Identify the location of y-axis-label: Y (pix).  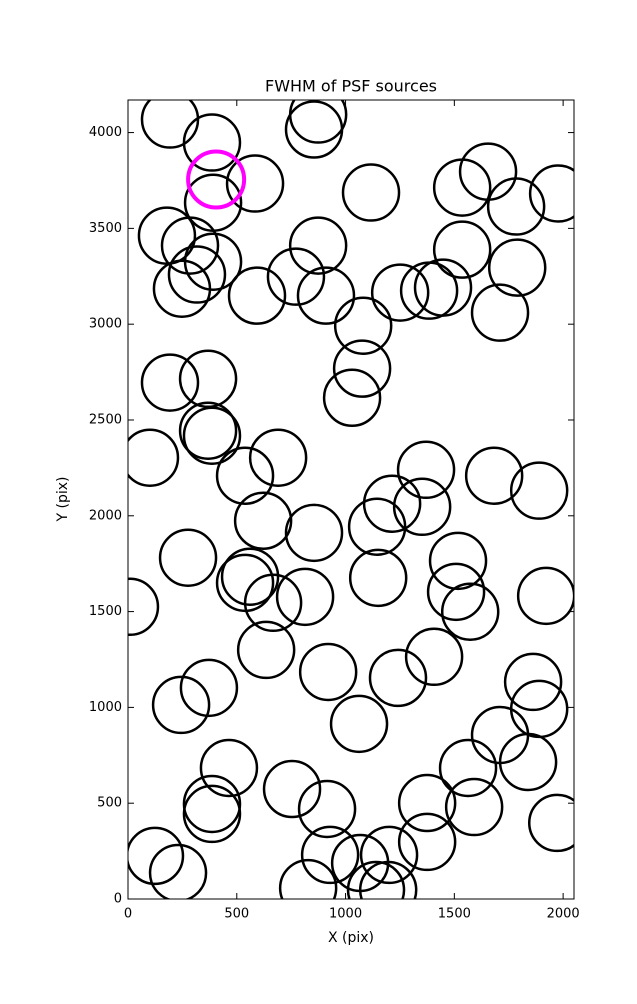
(63, 500).